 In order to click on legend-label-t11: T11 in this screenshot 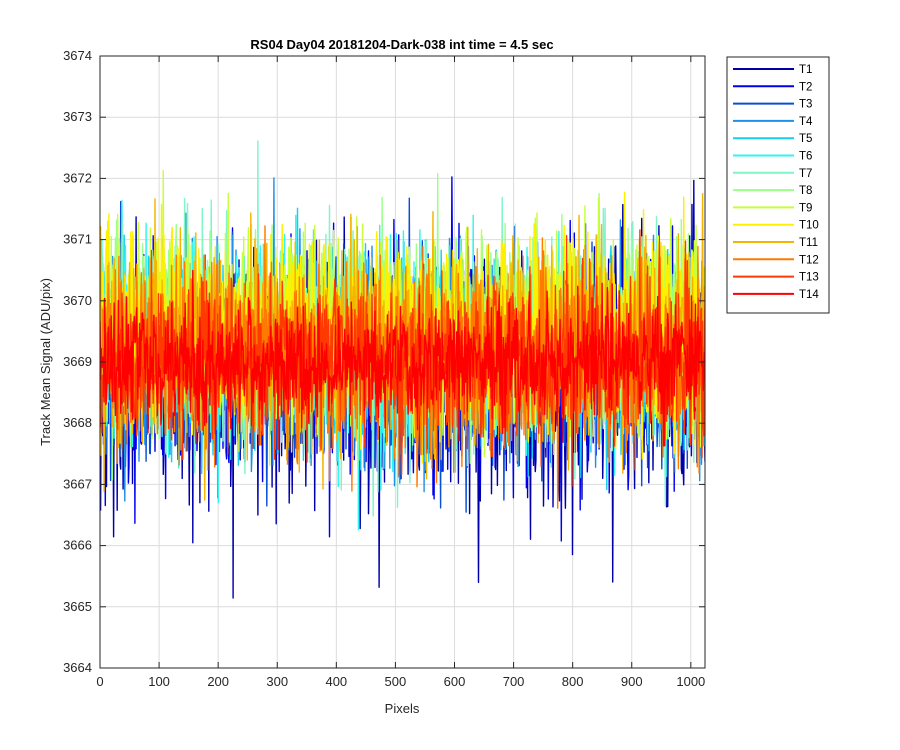, I will do `click(808, 243)`.